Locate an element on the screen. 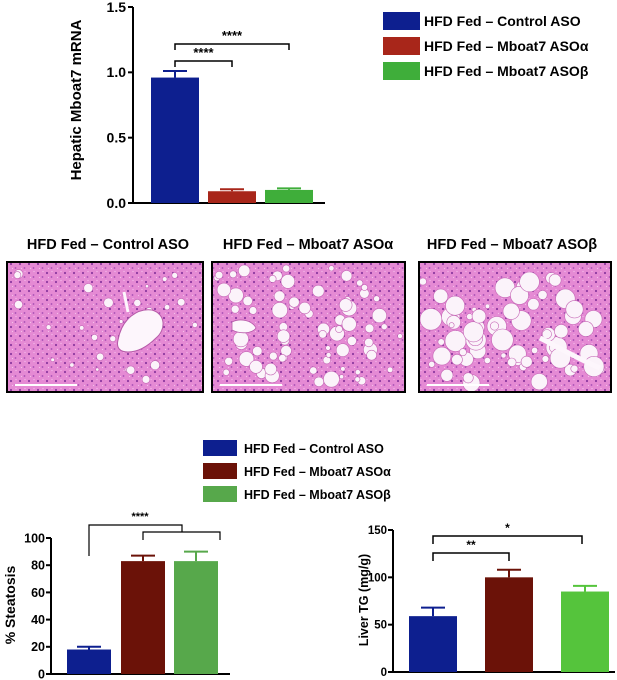 The width and height of the screenshot is (617, 680). tg-y-tick-label: 0 is located at coordinates (384, 673).